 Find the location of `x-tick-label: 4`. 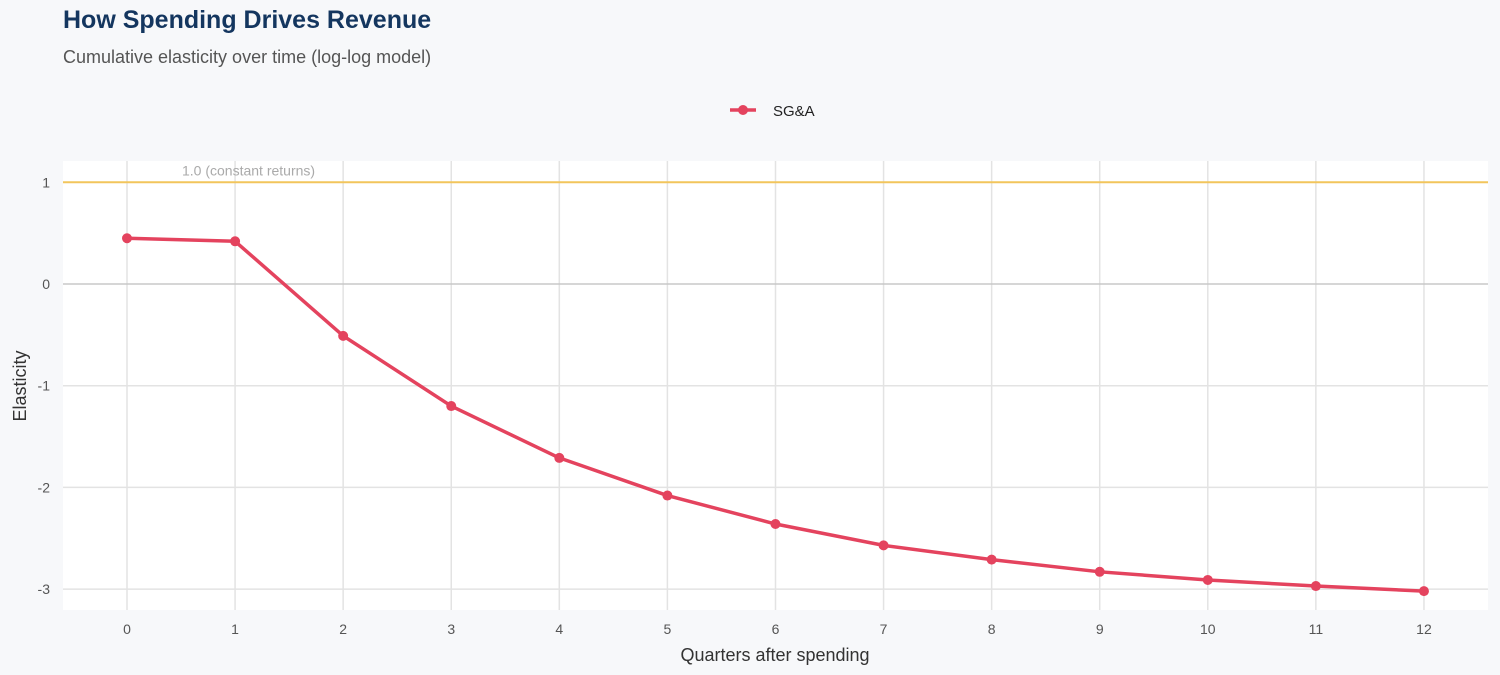

x-tick-label: 4 is located at coordinates (559, 629).